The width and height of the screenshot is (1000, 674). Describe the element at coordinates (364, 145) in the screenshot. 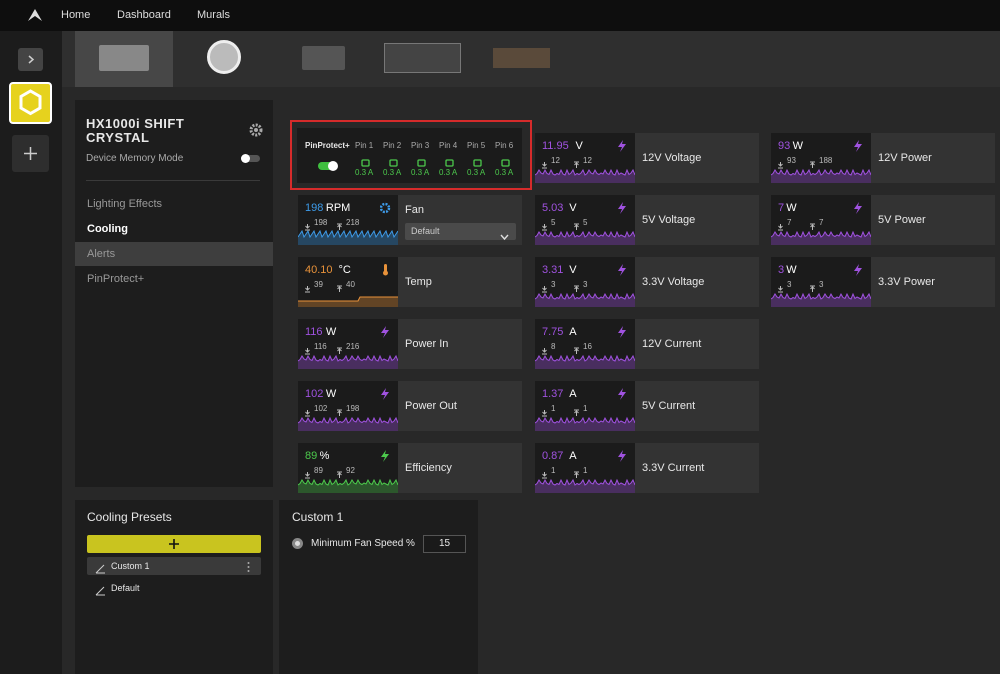

I see `pin-label: Pin 1` at that location.